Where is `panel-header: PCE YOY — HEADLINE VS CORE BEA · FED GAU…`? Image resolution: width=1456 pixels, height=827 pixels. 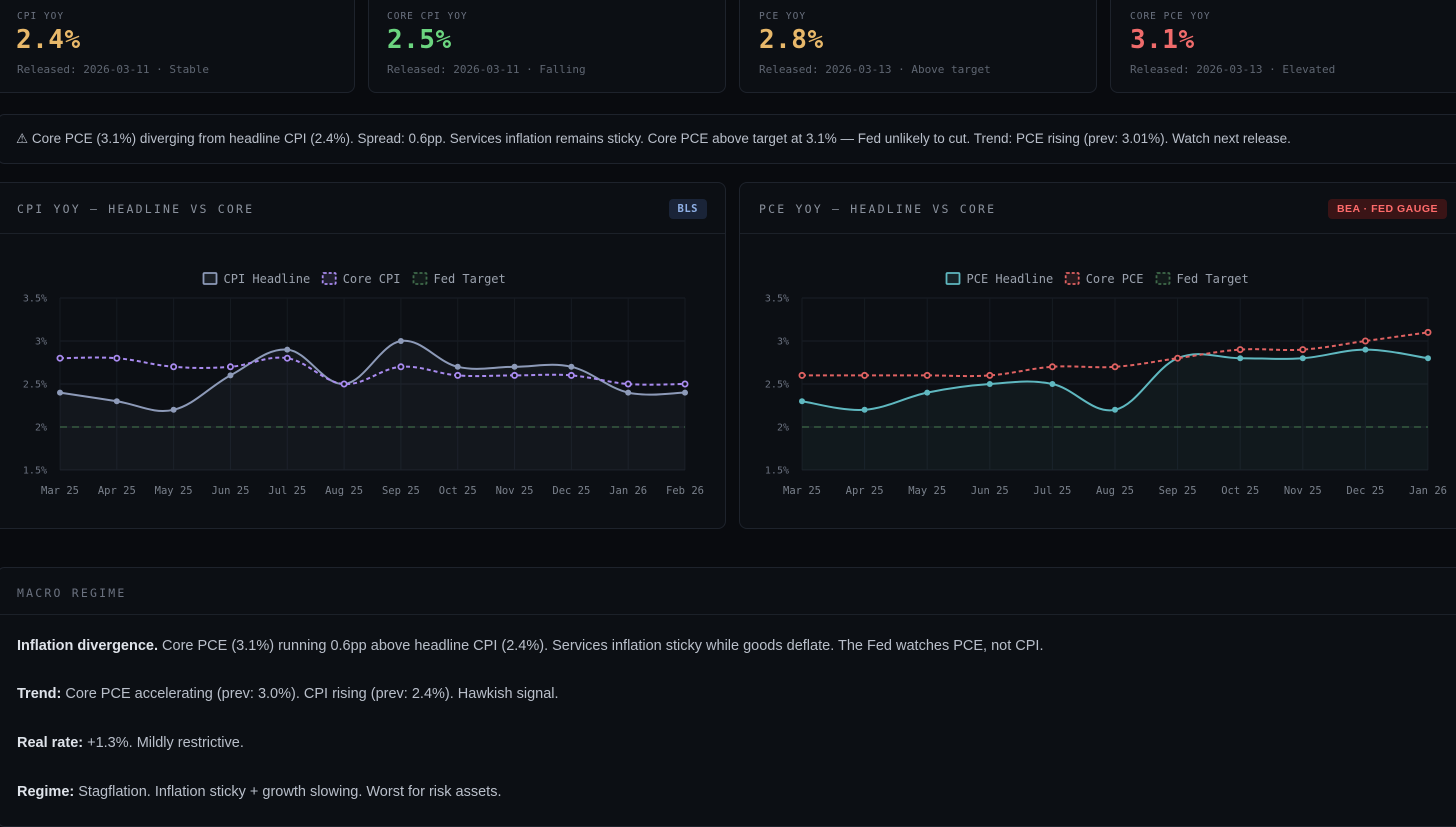
panel-header: PCE YOY — HEADLINE VS CORE BEA · FED GAU… is located at coordinates (1098, 208).